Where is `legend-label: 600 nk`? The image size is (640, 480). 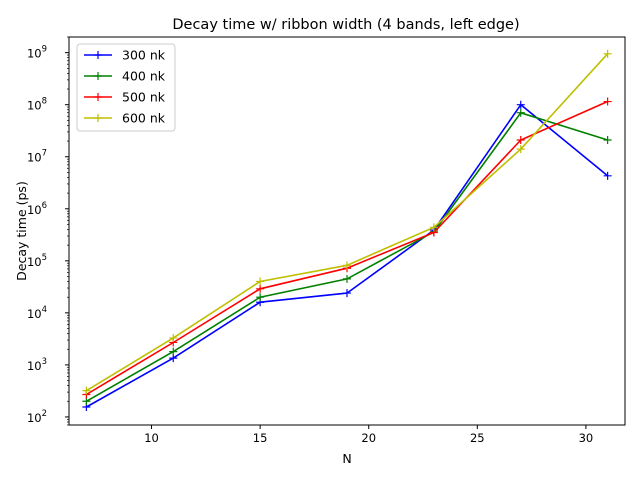
legend-label: 600 nk is located at coordinates (144, 118).